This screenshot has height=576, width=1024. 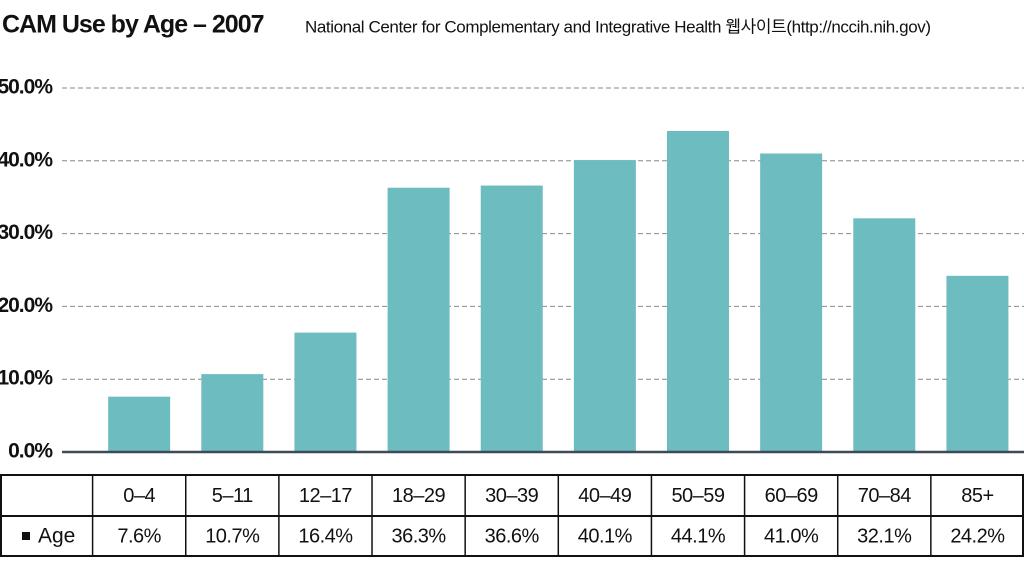 I want to click on x-tick-label: 60–69, so click(x=791, y=496).